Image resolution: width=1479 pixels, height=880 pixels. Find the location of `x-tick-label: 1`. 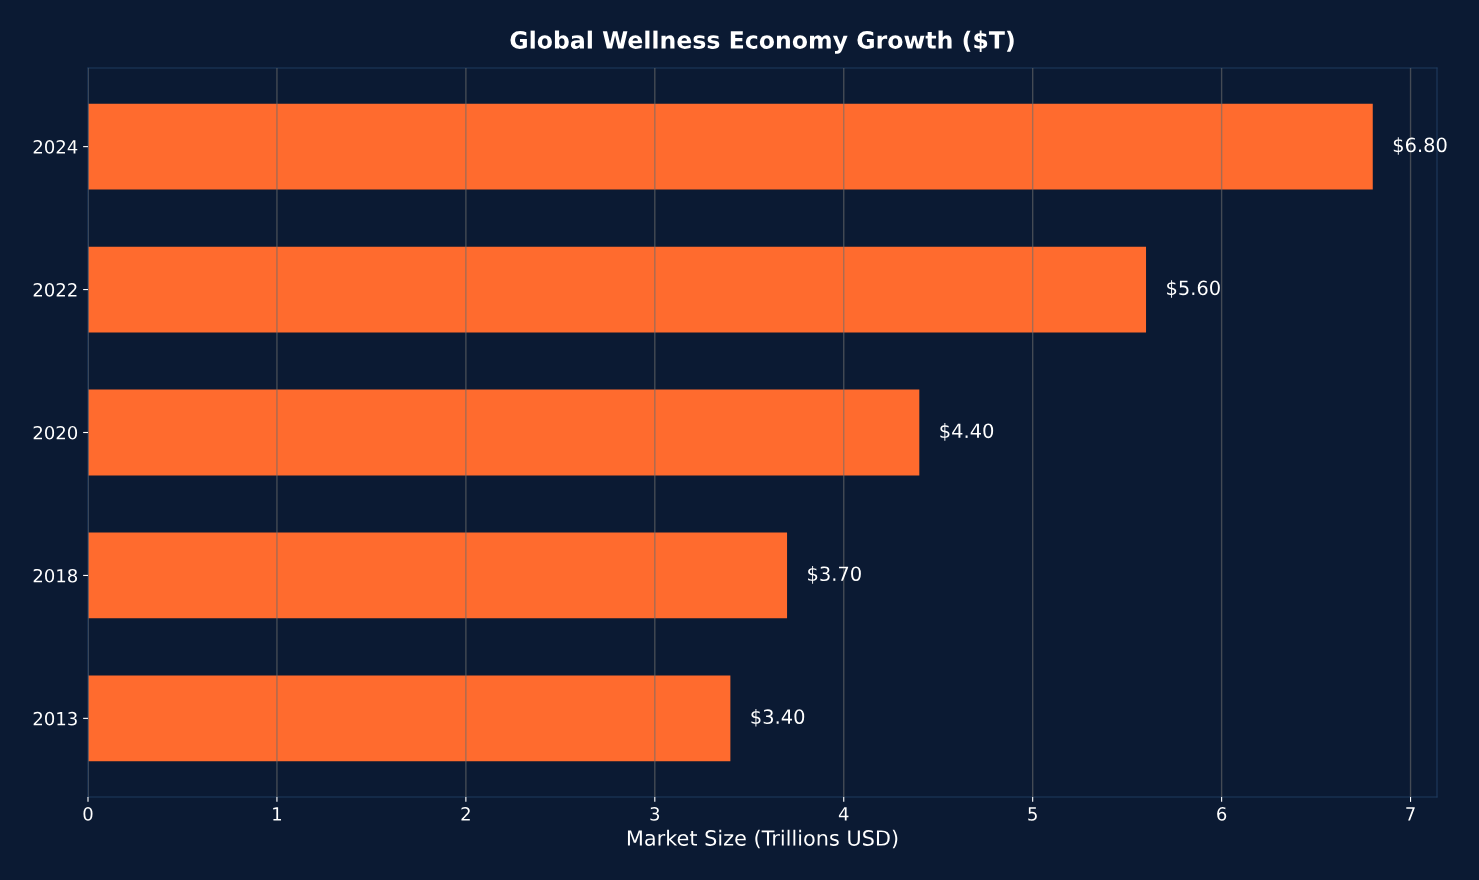

x-tick-label: 1 is located at coordinates (277, 814).